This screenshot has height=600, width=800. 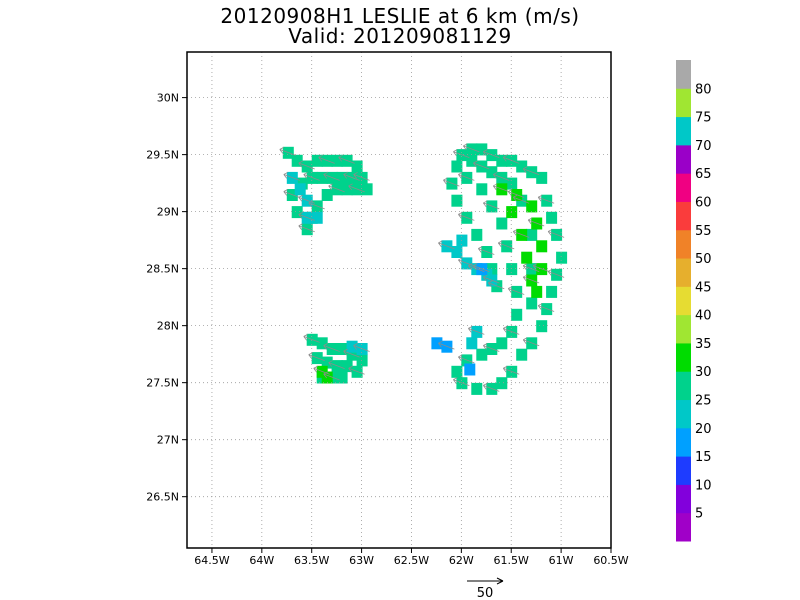 I want to click on x-tick-label-6: 61.5W, so click(x=511, y=560).